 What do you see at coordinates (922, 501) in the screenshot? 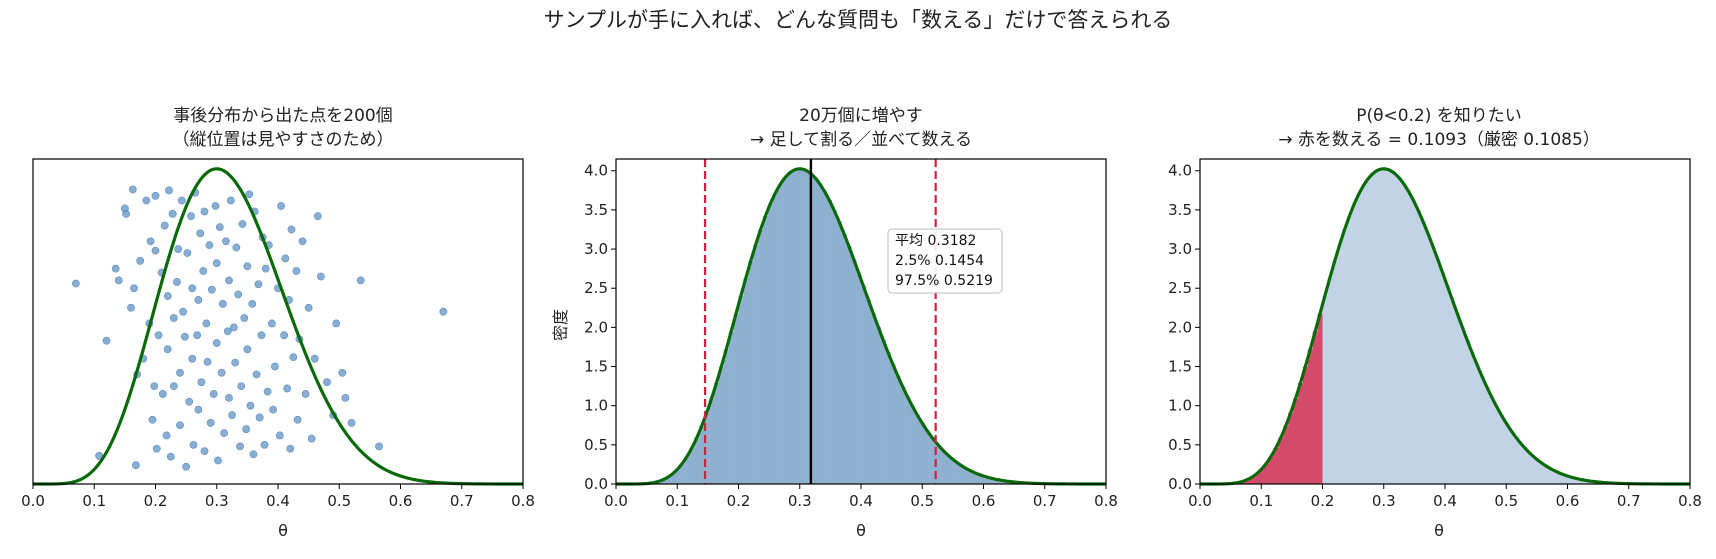
I see `panel-1-xtick-label: 0.5` at bounding box center [922, 501].